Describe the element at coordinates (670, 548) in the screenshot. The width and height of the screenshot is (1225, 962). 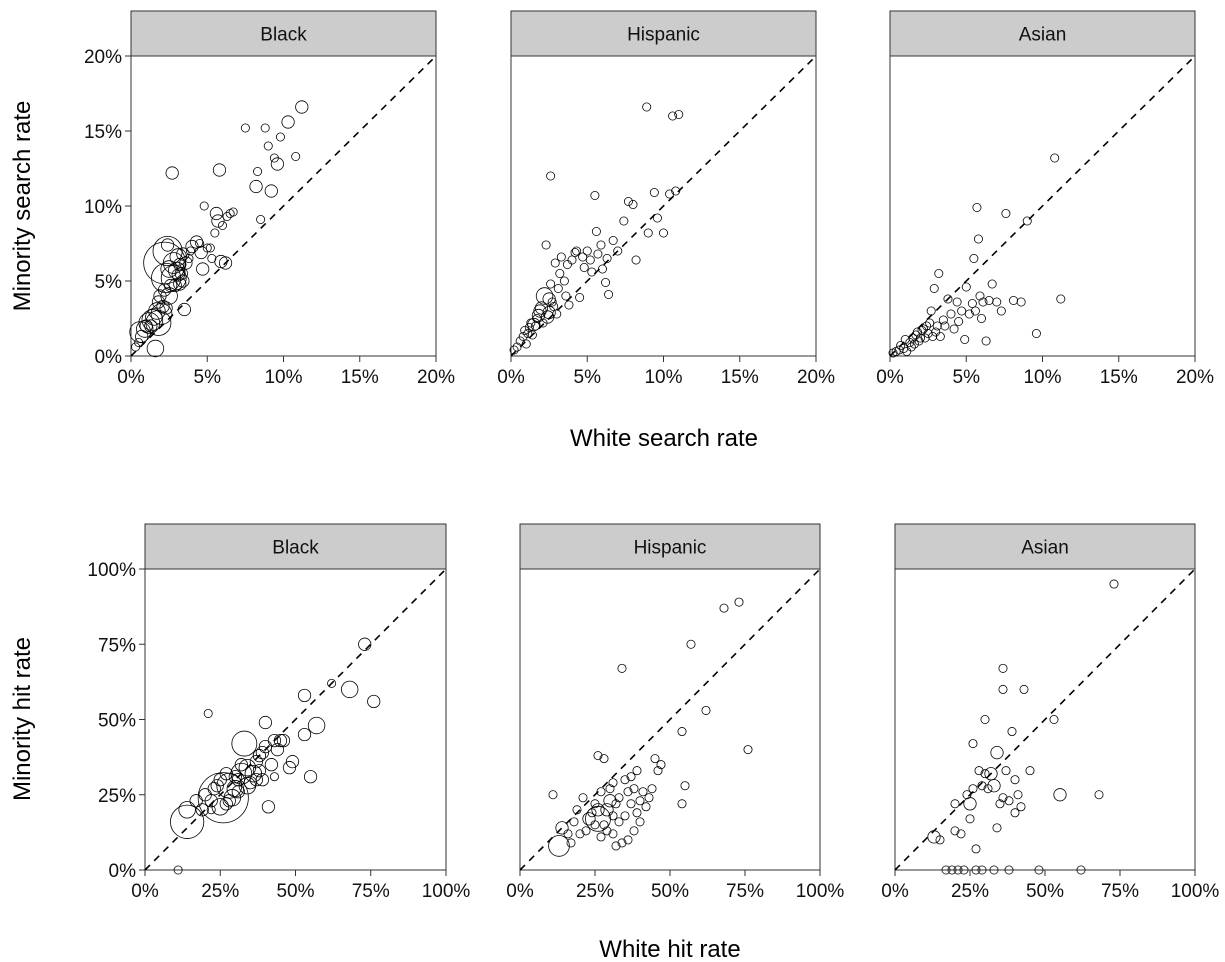
I see `facet-strip-label-hispanic: Hispanic` at that location.